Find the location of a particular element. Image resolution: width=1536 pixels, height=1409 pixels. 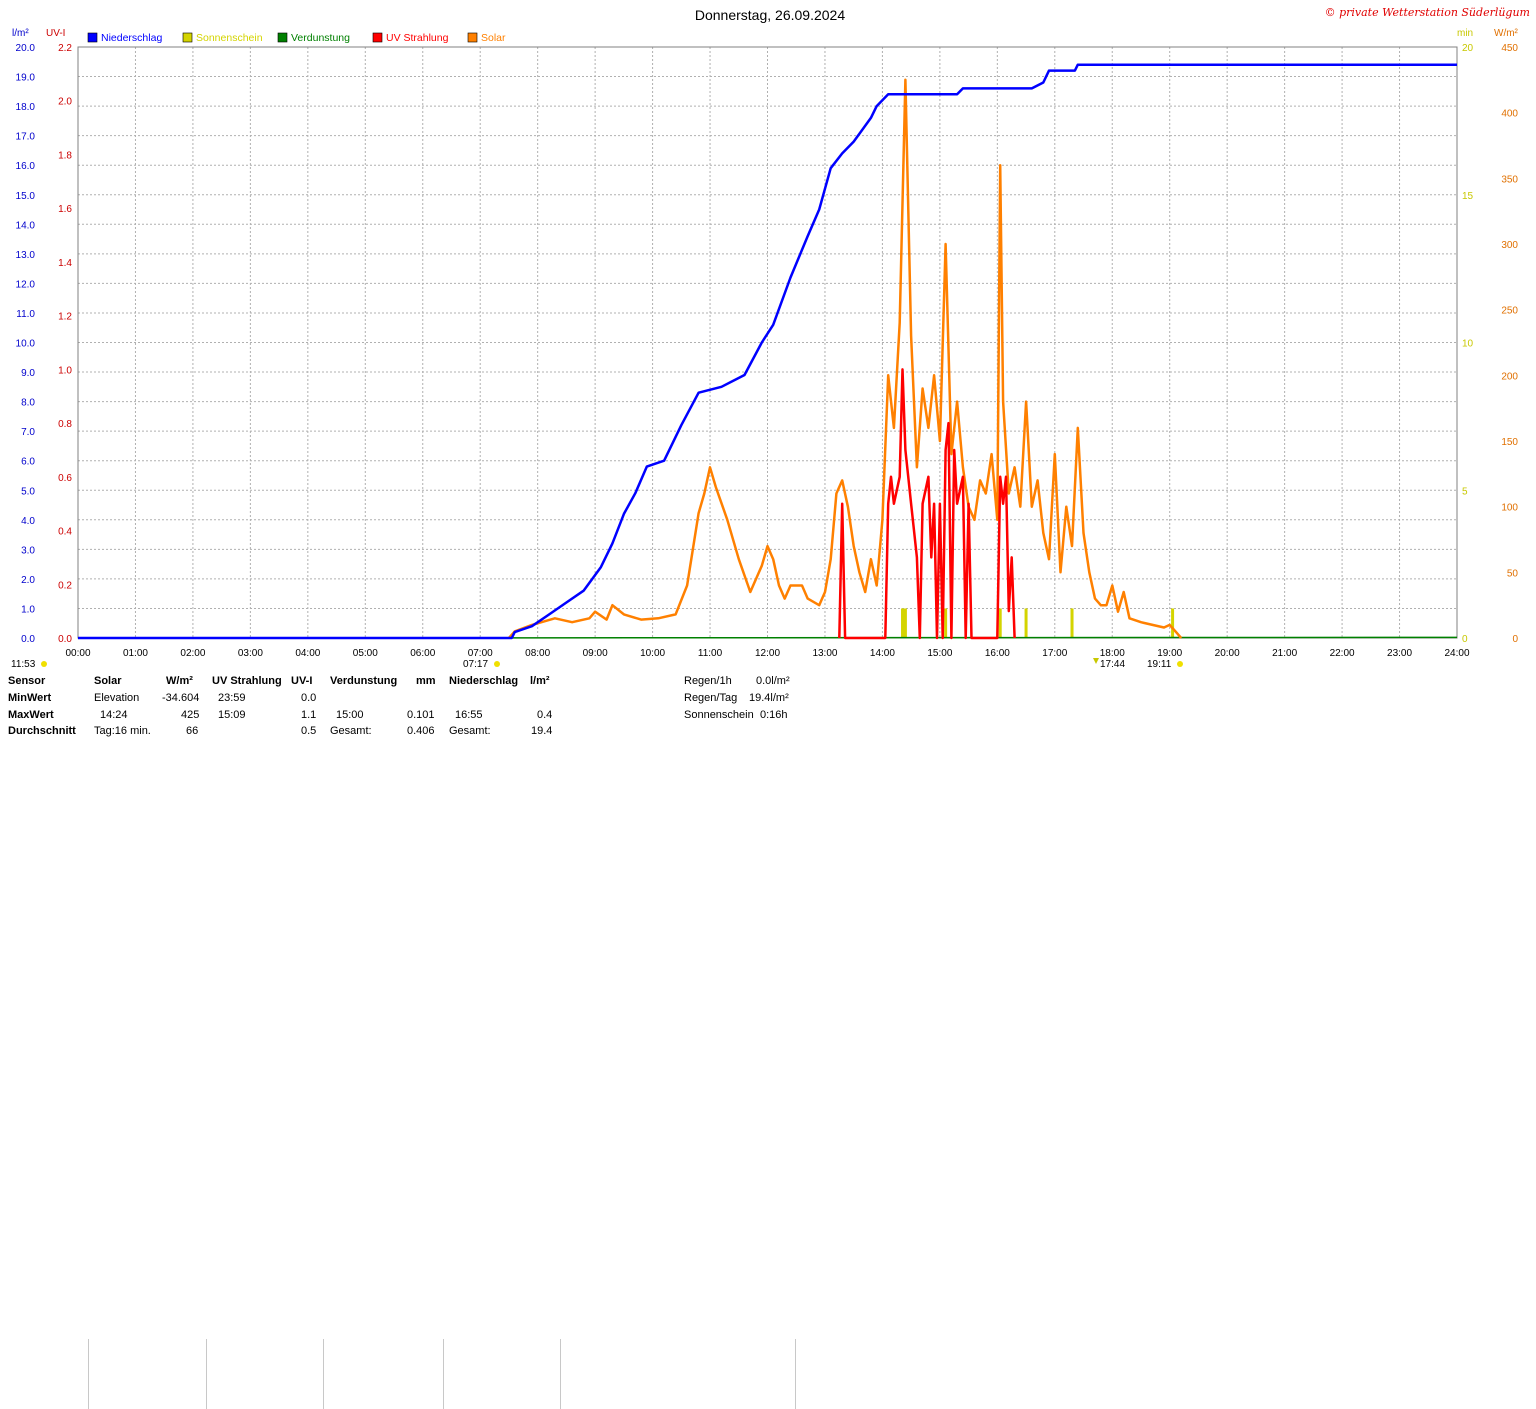

ticks-uv: 0.0 0.2 0.4 0.6 0.8 1.0 1.2 1.4 1.6 1.8 2.0 2.2 is located at coordinates (65, 344).